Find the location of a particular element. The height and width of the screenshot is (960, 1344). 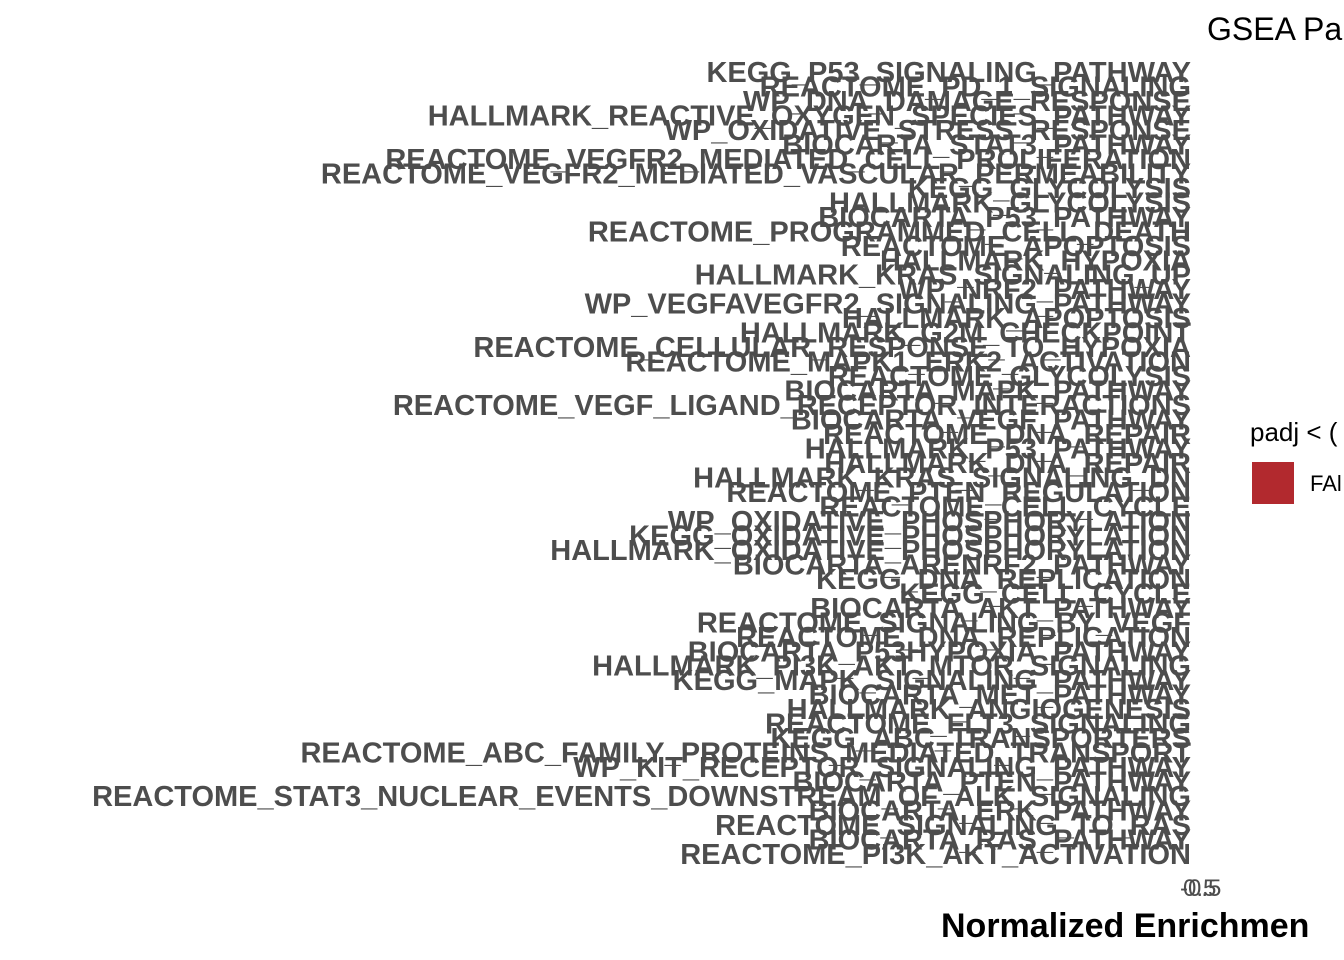

category-label: REACTOME_MAPK1_ERK2_ACTIVATION is located at coordinates (908, 363).